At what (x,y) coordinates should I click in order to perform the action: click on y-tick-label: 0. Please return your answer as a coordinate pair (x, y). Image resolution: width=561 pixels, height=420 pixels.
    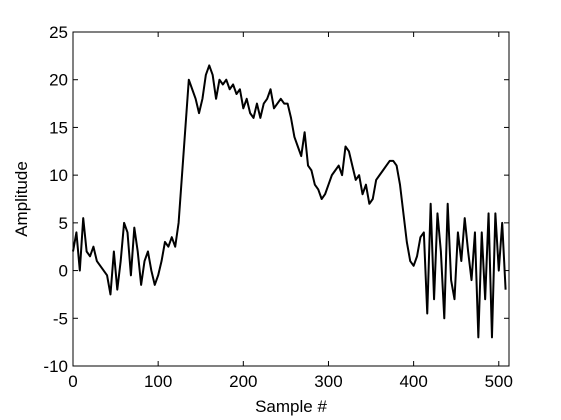
    Looking at the image, I should click on (63, 271).